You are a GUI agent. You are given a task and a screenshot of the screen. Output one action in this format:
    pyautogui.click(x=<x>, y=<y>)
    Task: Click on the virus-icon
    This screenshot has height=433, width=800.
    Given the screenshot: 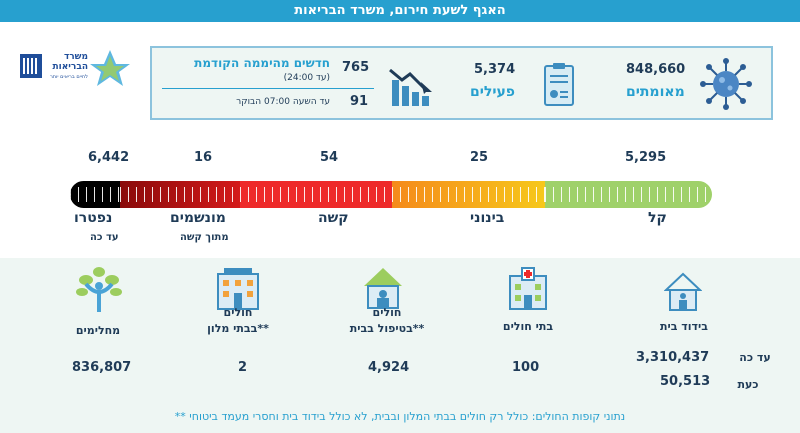 What is the action you would take?
    pyautogui.click(x=726, y=84)
    